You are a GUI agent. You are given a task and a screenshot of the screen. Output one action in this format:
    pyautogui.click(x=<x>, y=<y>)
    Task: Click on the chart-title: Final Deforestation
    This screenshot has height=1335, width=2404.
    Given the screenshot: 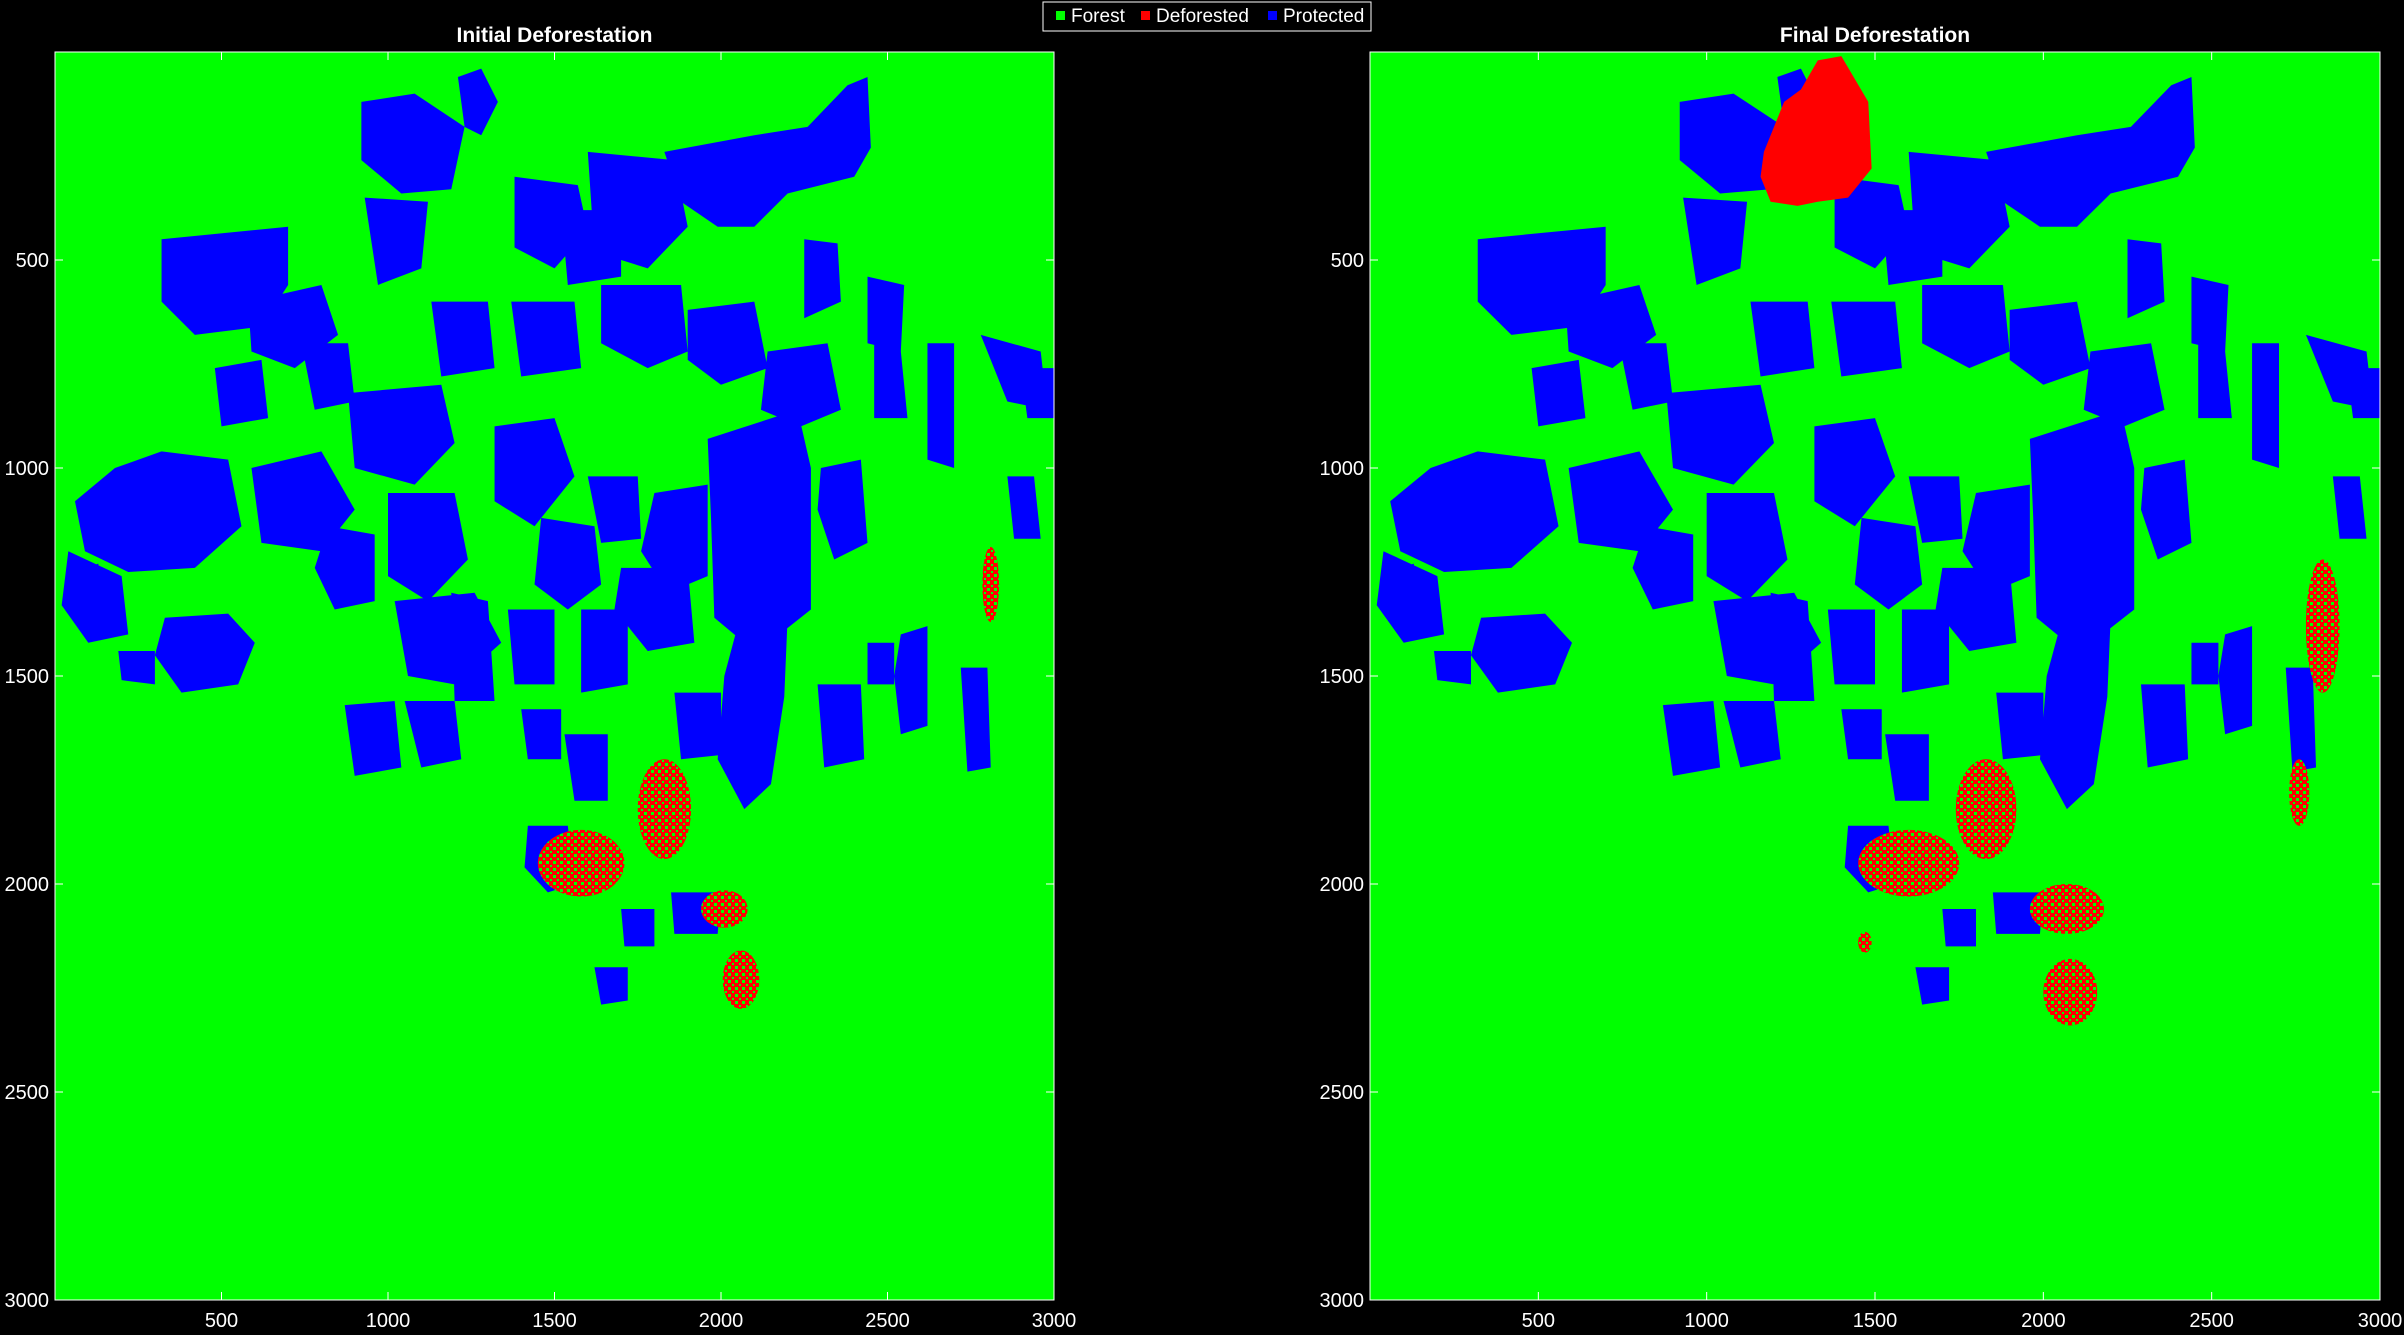 What is the action you would take?
    pyautogui.click(x=1875, y=35)
    